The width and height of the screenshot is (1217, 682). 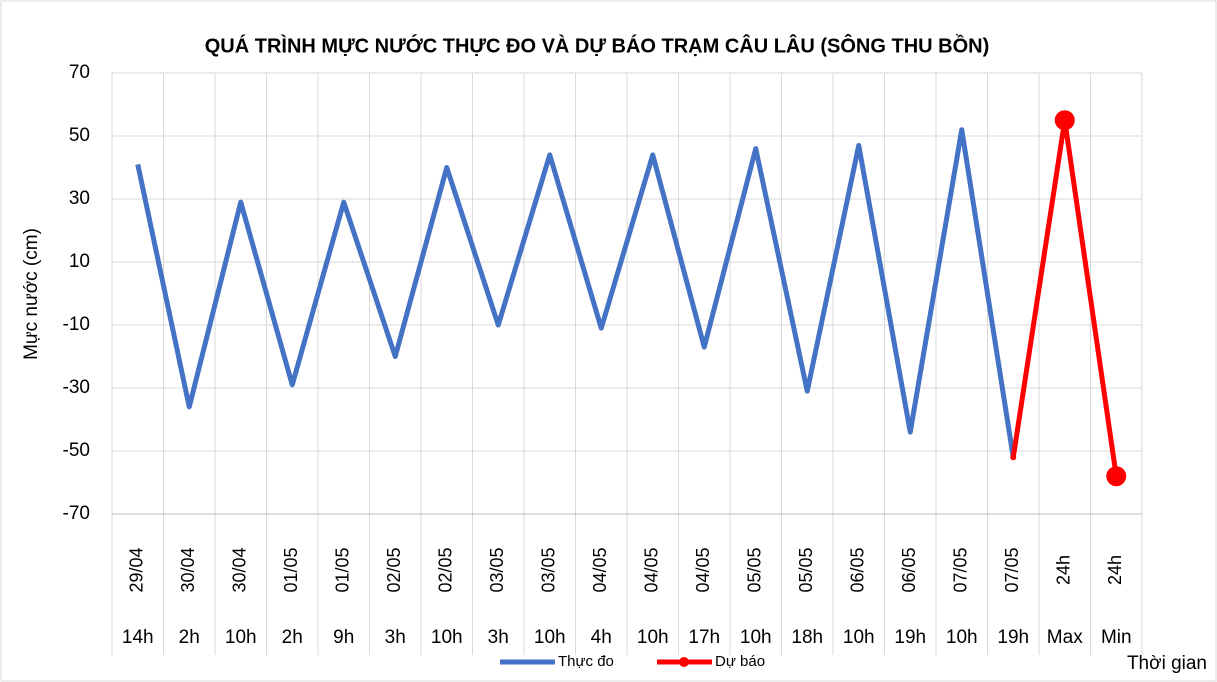 I want to click on x-tick-label: Min, so click(x=1116, y=637).